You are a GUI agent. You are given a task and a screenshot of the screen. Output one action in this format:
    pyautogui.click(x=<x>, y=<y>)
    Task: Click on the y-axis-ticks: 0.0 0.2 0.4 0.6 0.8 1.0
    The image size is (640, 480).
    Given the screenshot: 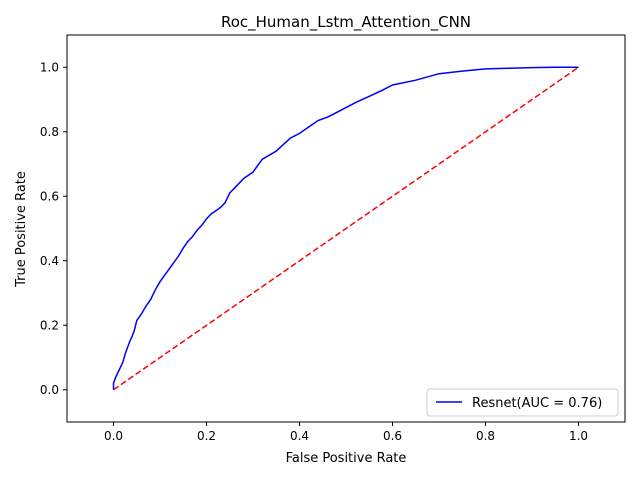 What is the action you would take?
    pyautogui.click(x=53, y=228)
    